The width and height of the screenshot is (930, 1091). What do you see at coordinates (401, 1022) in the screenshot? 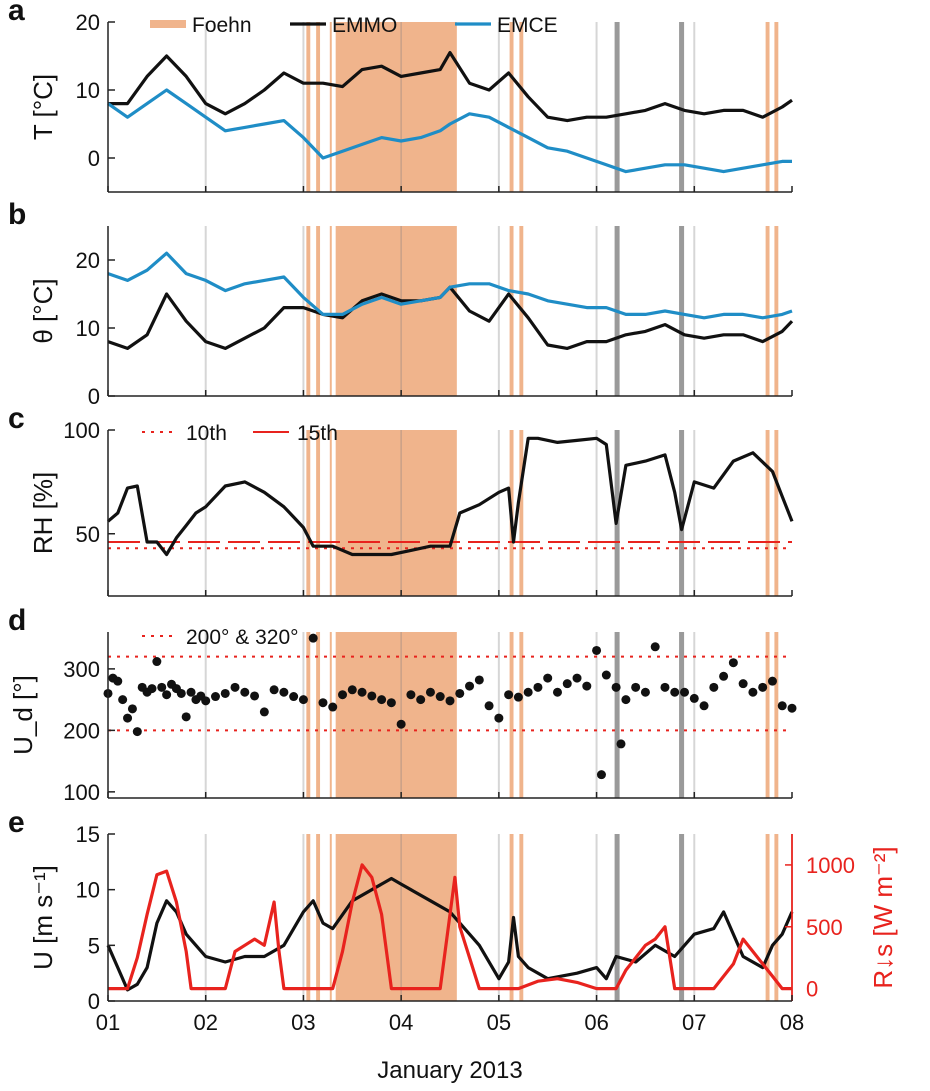
I see `x-tick-label: 04` at bounding box center [401, 1022].